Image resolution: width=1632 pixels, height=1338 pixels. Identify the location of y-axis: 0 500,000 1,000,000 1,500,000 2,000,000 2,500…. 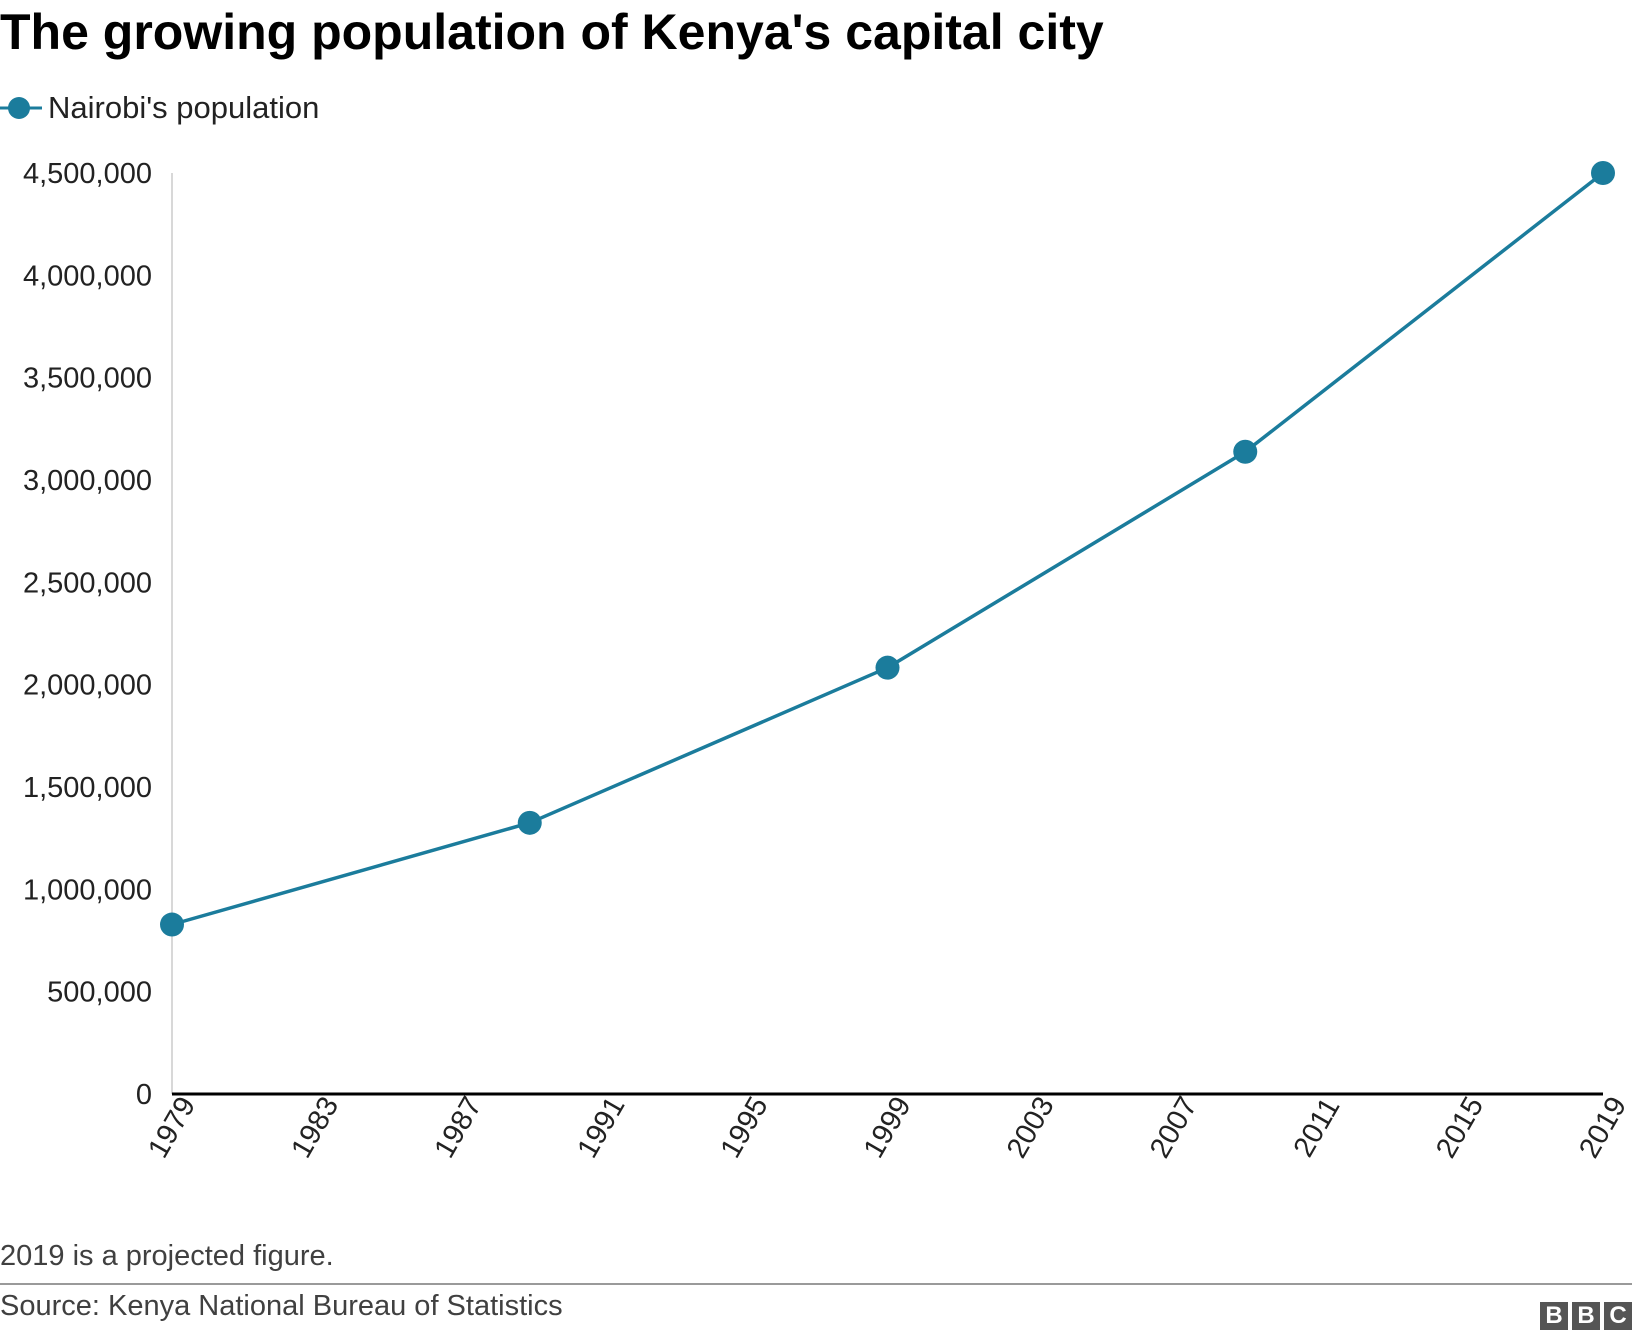
(98, 634).